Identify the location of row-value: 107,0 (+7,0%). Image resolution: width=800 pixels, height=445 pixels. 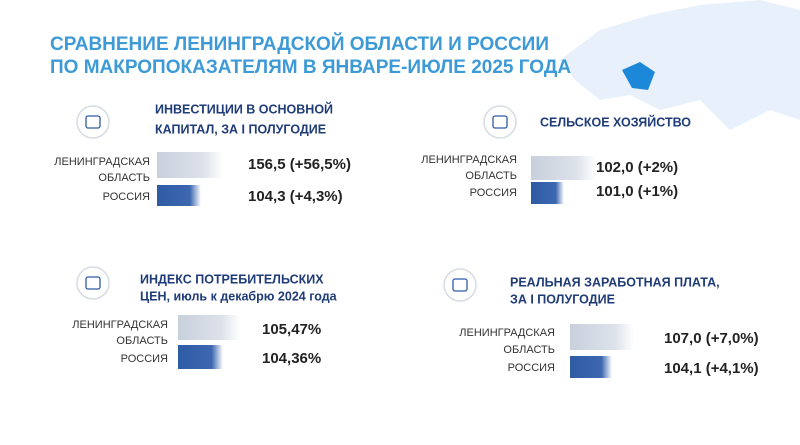
(711, 338).